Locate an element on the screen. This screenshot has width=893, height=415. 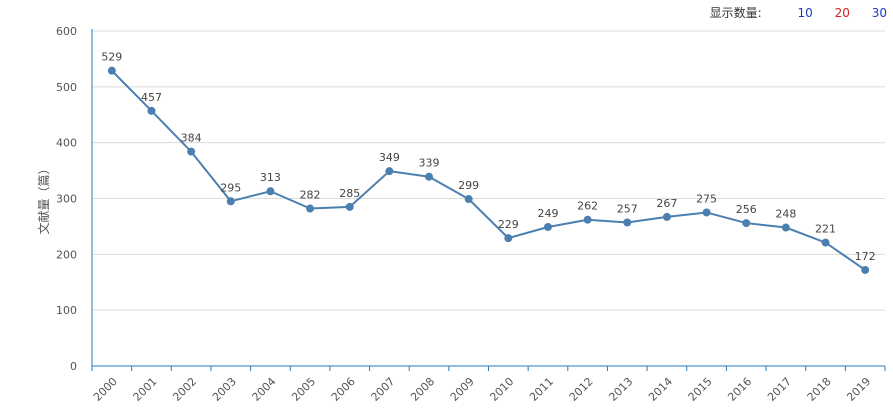
data-label: 267 is located at coordinates (666, 203).